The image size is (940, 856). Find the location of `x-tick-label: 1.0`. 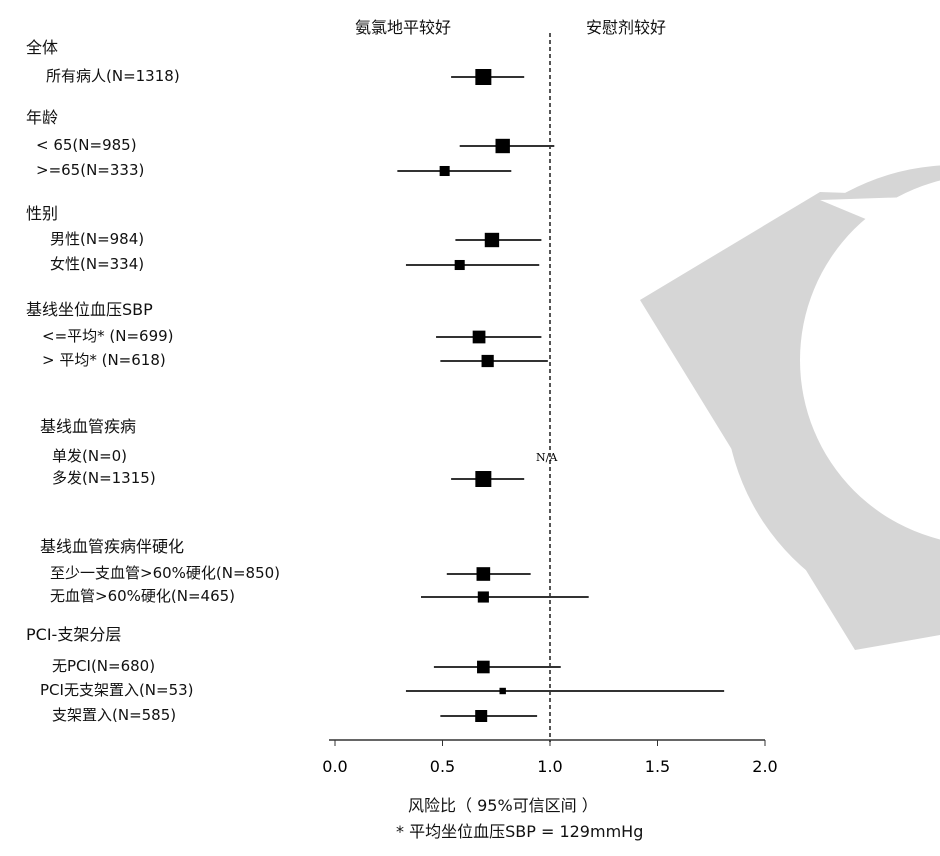

x-tick-label: 1.0 is located at coordinates (549, 766).